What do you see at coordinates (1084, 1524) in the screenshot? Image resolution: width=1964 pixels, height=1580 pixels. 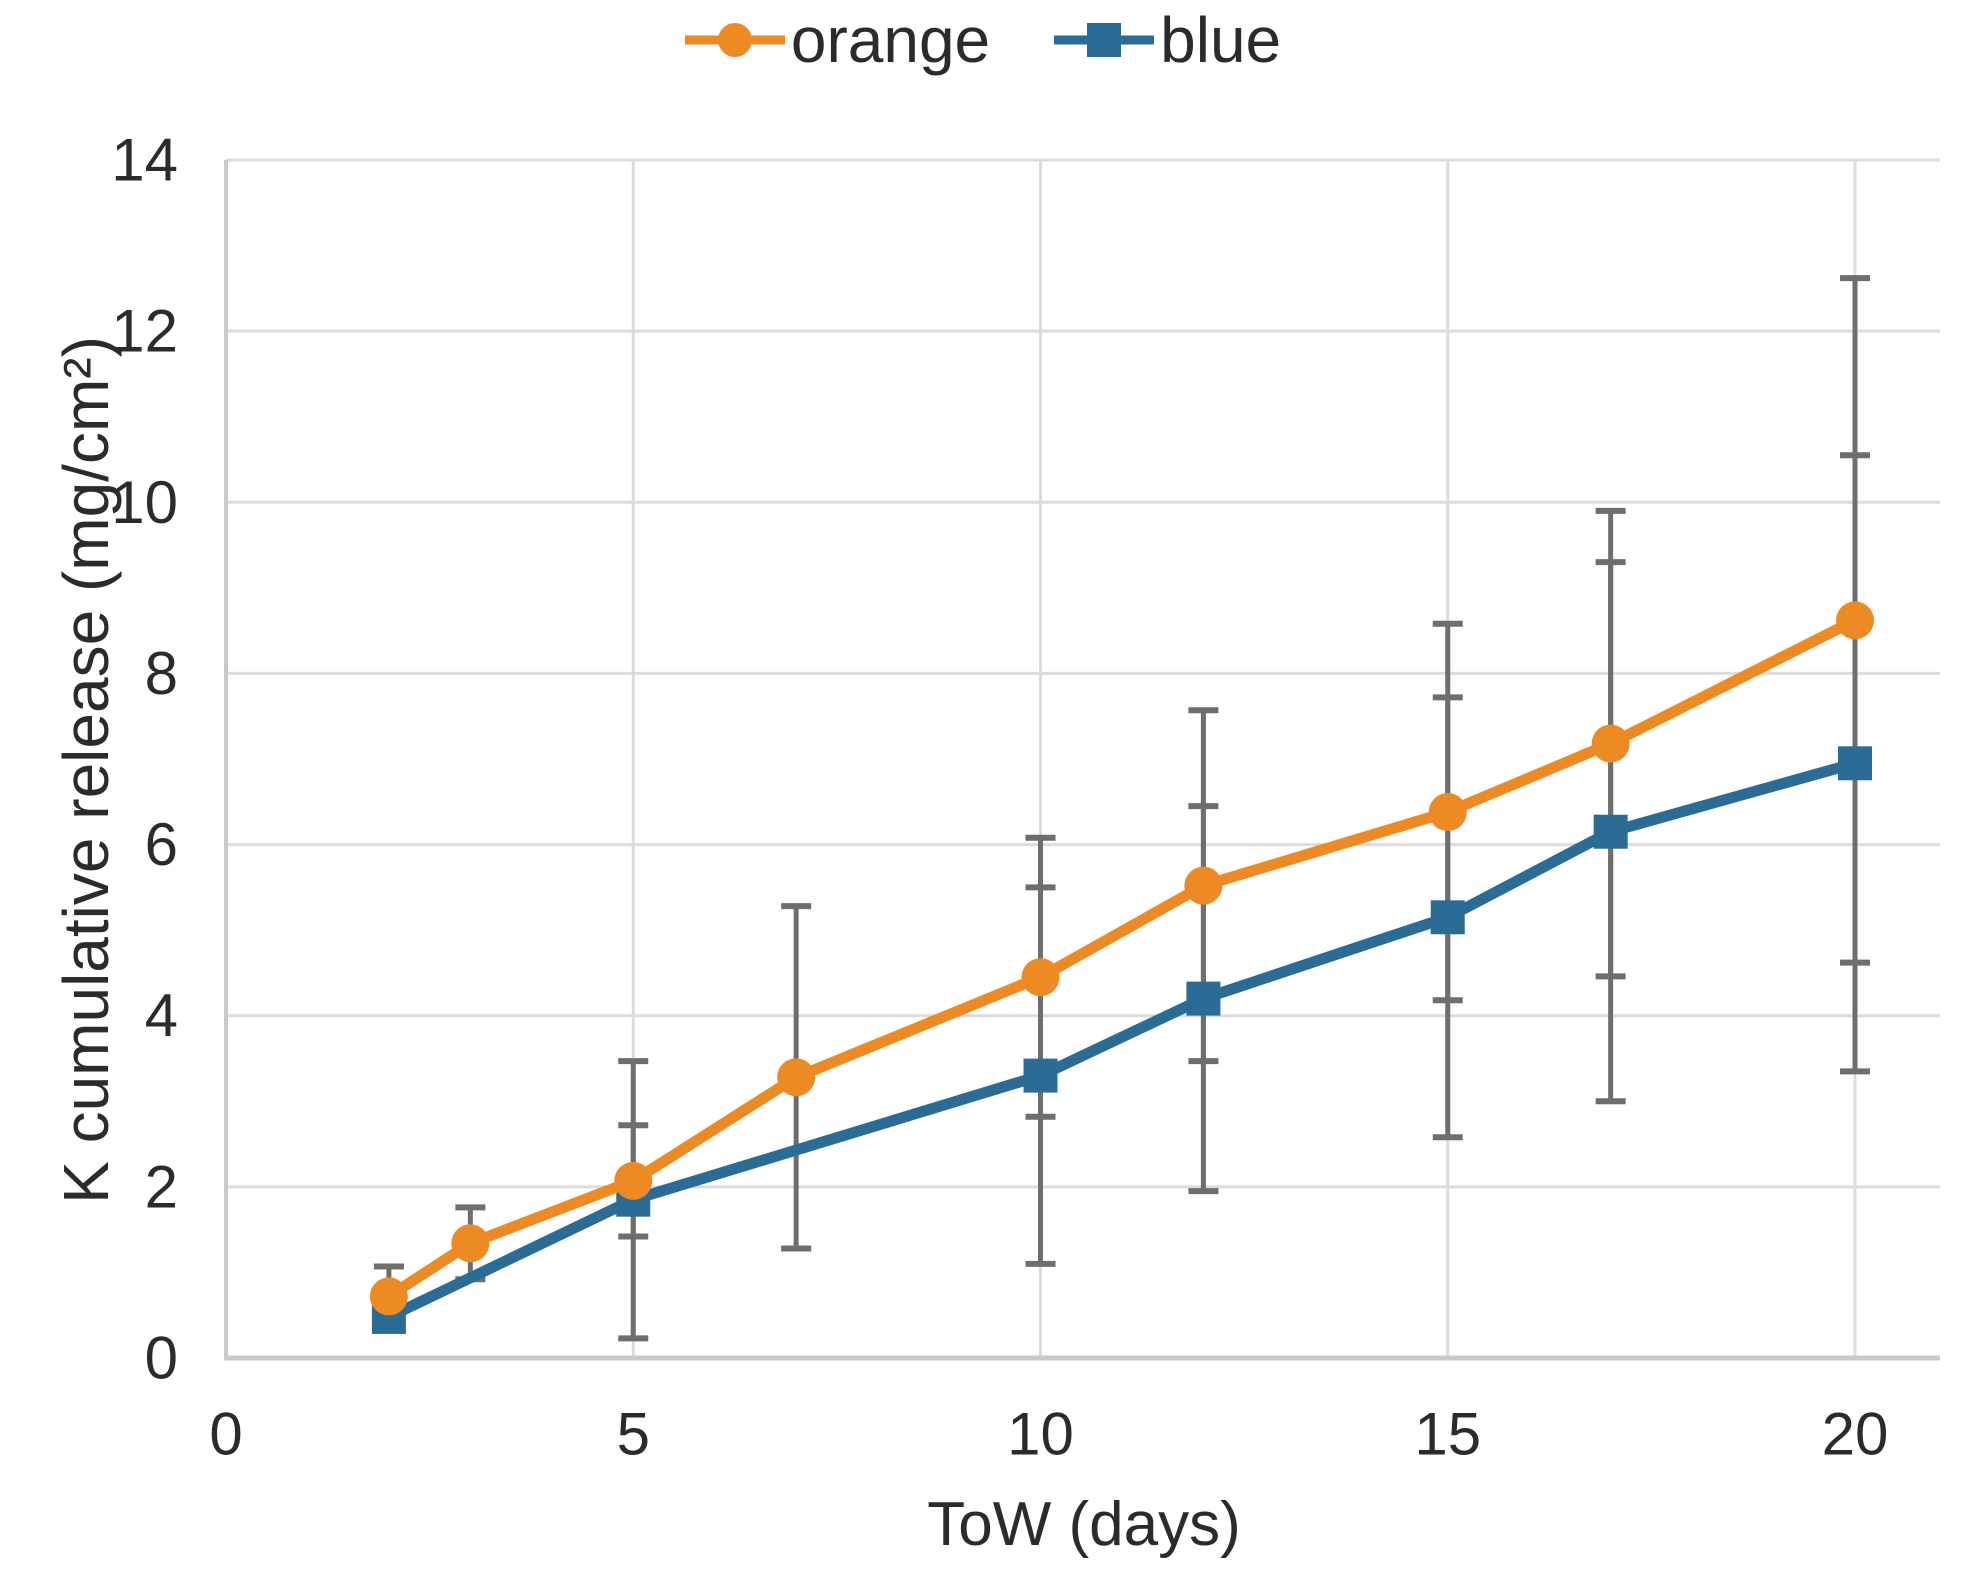 I see `x-axis-title: ToW (days)` at bounding box center [1084, 1524].